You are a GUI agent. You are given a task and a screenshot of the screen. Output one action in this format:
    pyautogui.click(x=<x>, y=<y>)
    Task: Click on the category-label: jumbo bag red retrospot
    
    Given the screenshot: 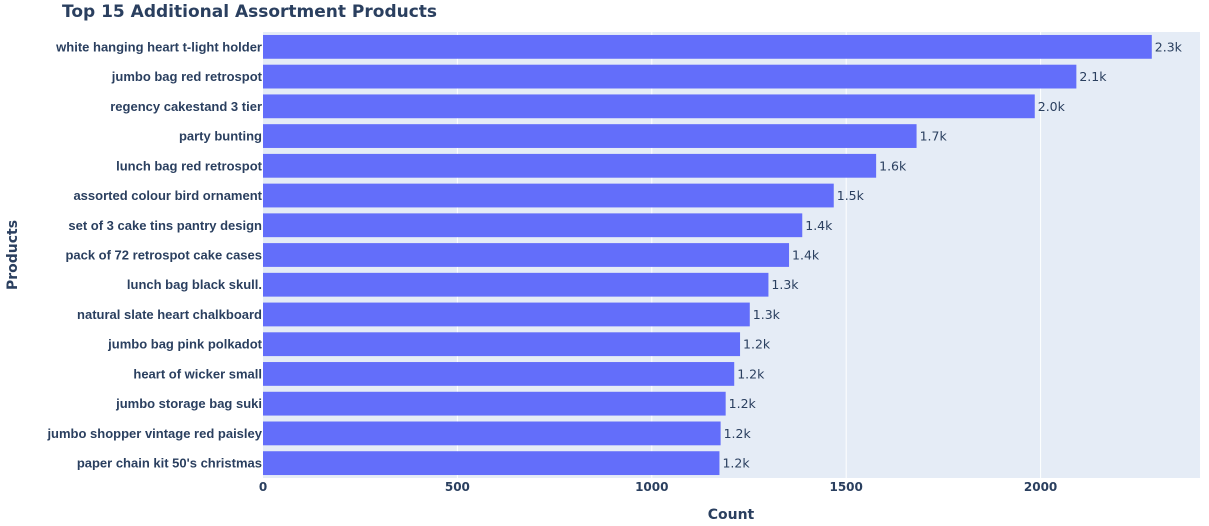 What is the action you would take?
    pyautogui.click(x=187, y=76)
    